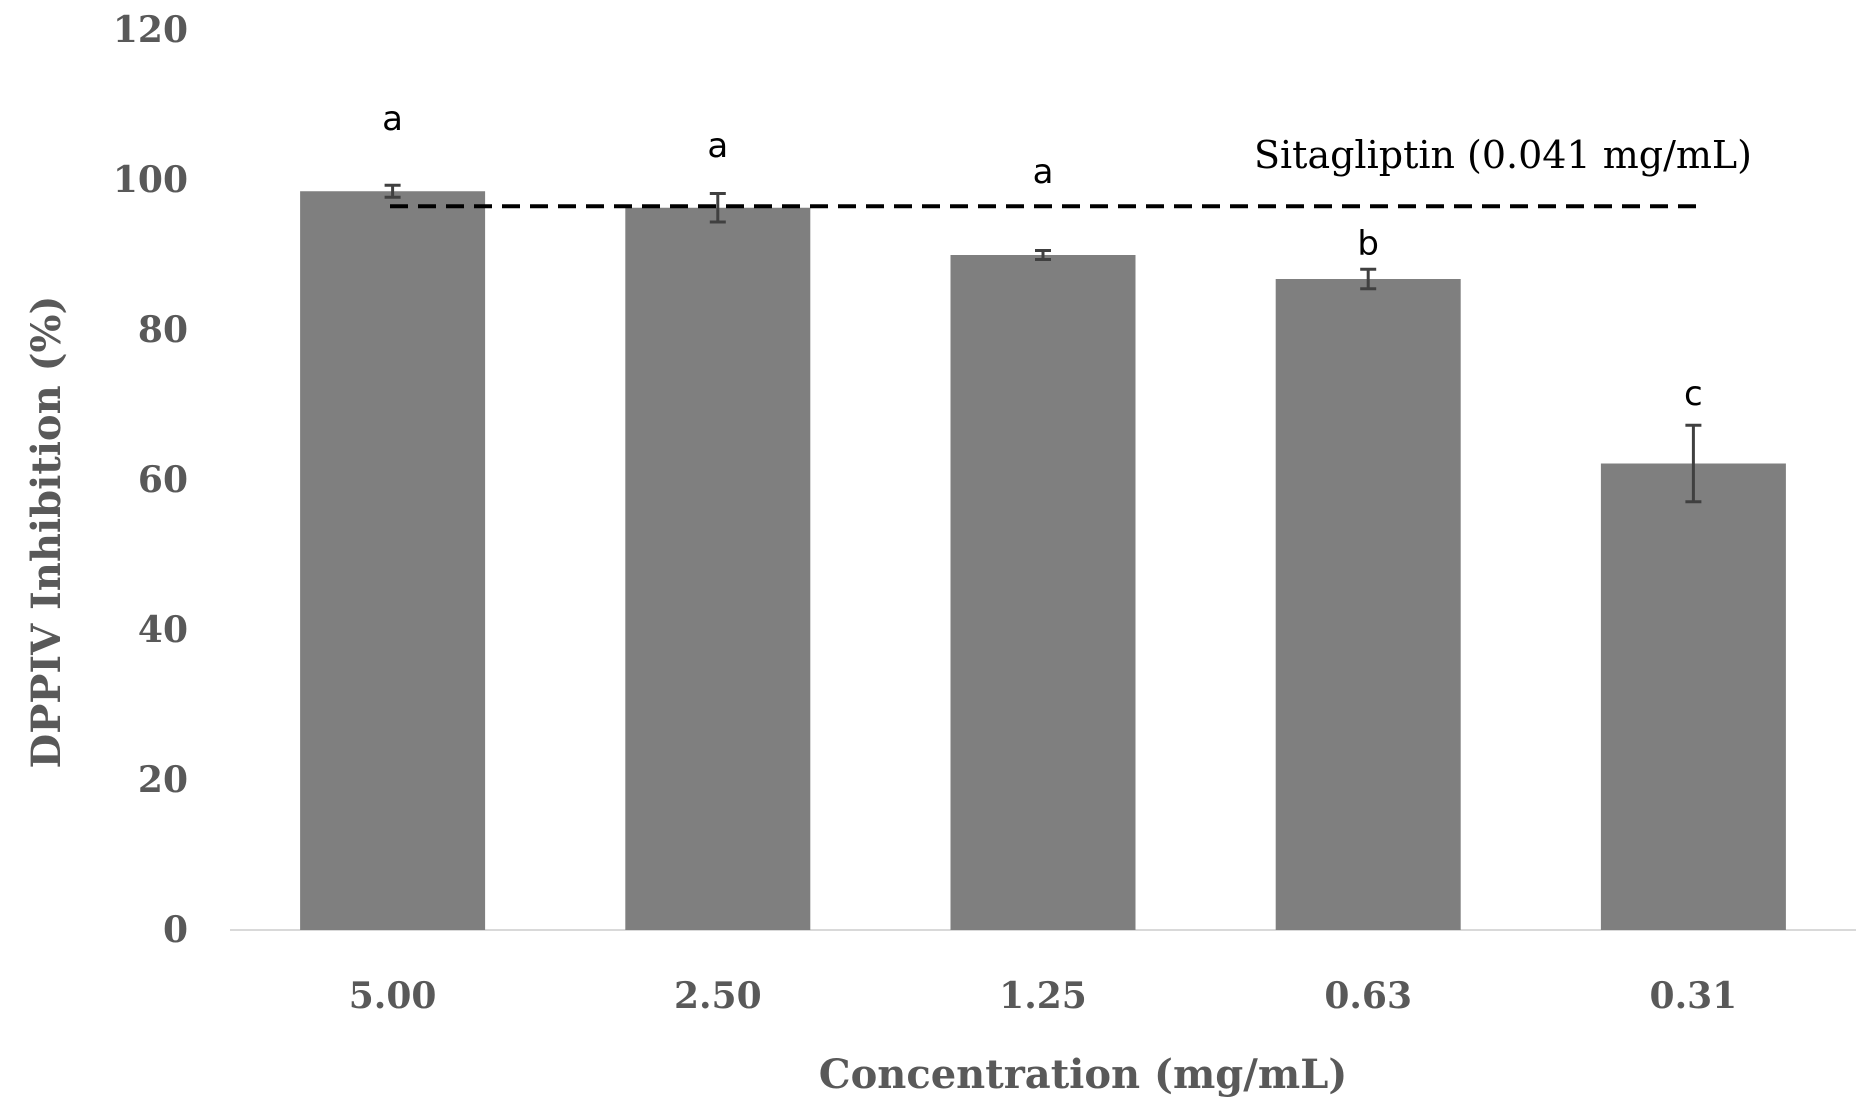  Describe the element at coordinates (393, 560) in the screenshot. I see `bar-5.00` at that location.